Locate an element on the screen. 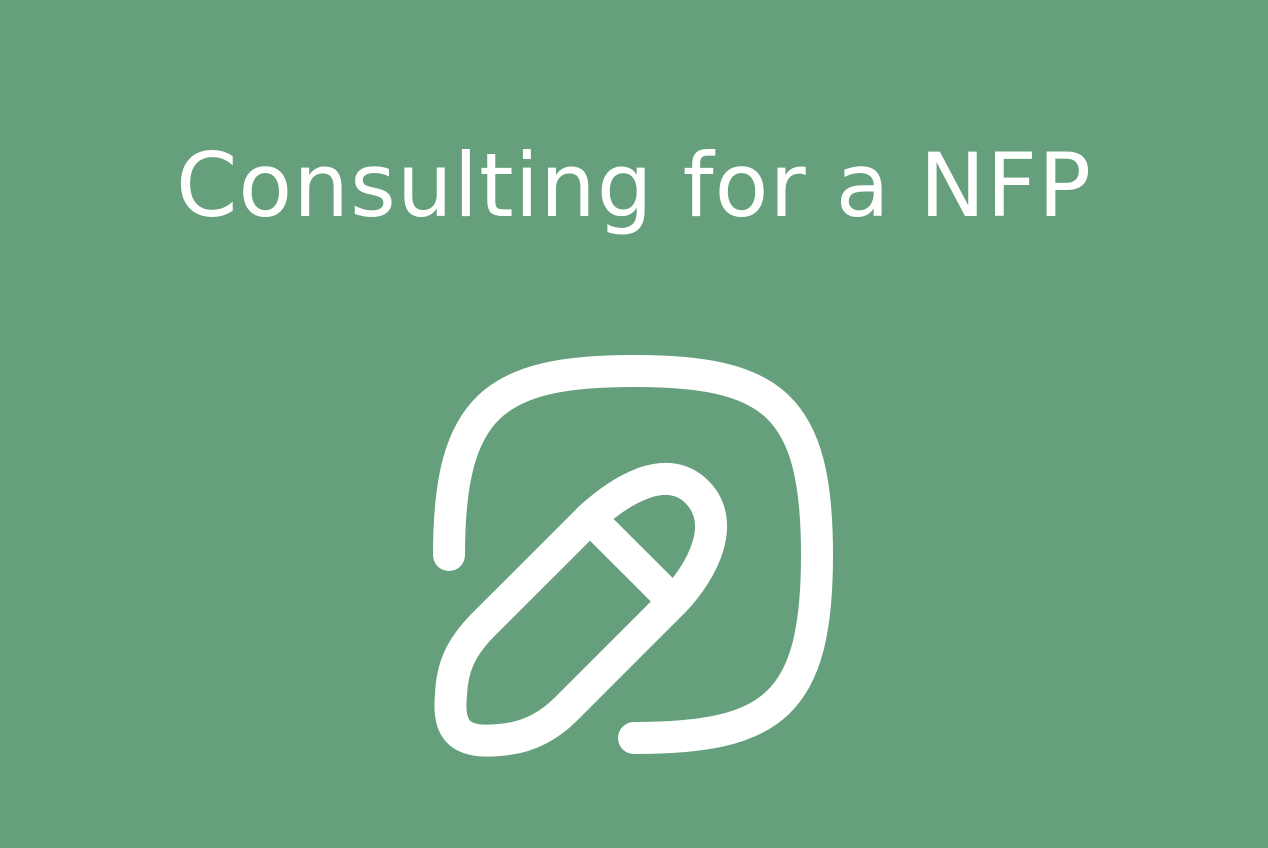 The height and width of the screenshot is (848, 1268). rounded-square-outline is located at coordinates (633, 554).